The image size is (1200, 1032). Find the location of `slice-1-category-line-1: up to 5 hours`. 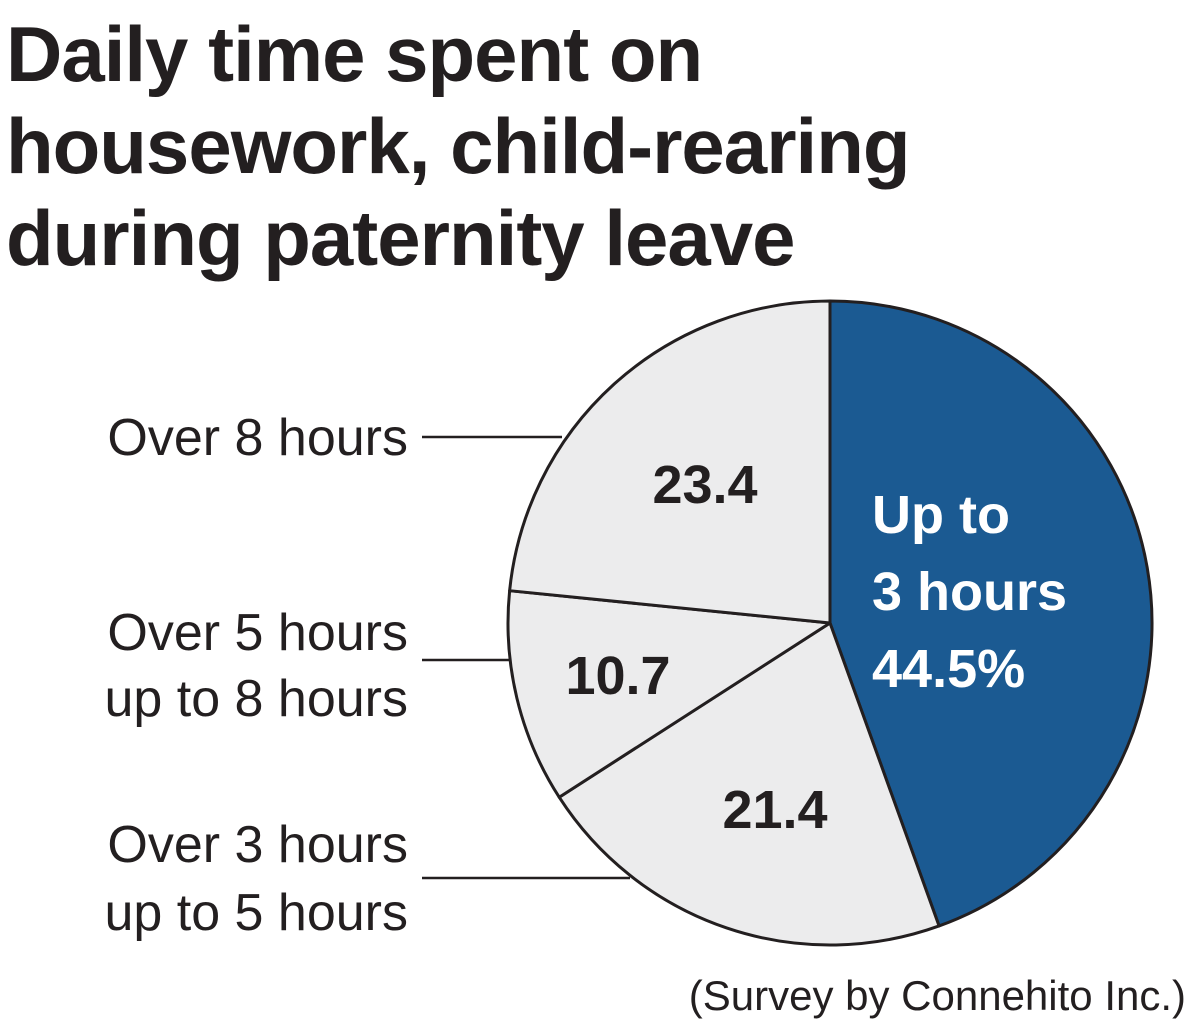

slice-1-category-line-1: up to 5 hours is located at coordinates (256, 913).